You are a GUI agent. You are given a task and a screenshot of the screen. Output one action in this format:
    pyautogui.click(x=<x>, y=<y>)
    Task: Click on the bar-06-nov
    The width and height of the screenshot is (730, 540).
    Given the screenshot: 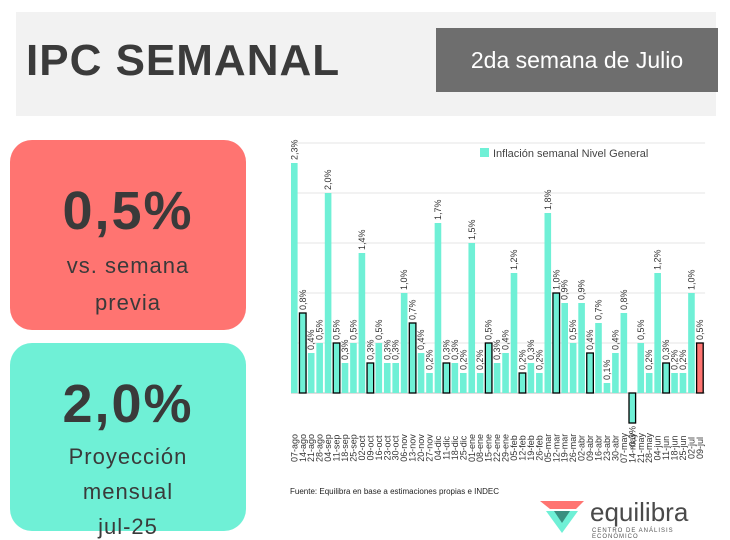 What is the action you would take?
    pyautogui.click(x=404, y=343)
    